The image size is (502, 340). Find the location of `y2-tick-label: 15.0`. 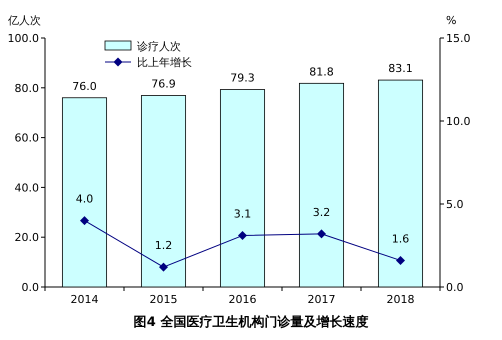

y2-tick-label: 15.0 is located at coordinates (458, 38).